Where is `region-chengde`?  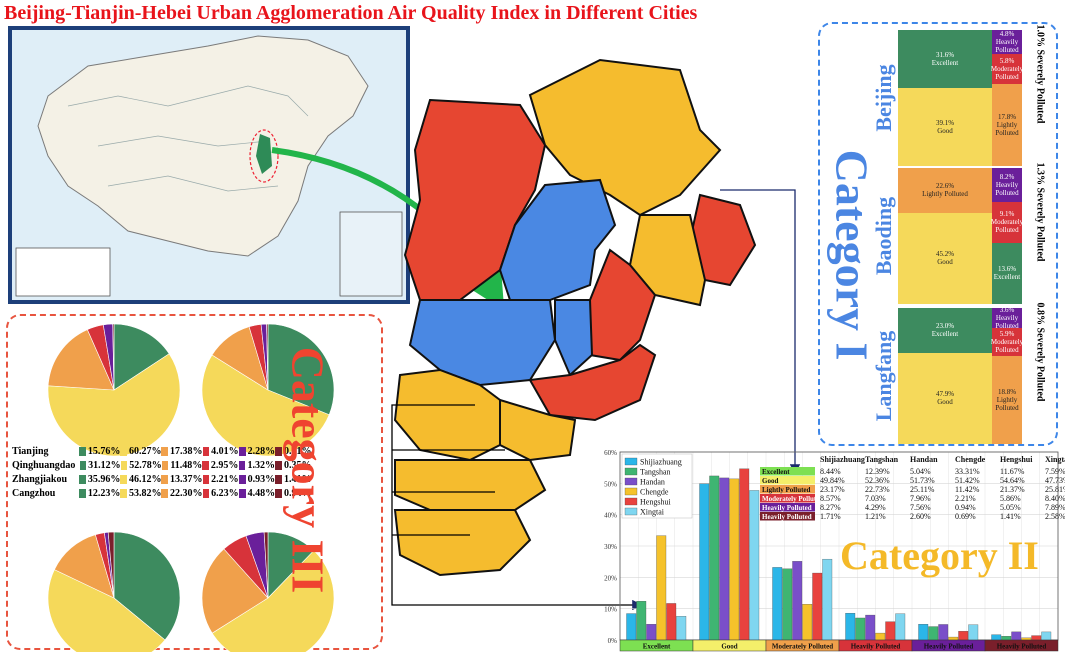 region-chengde is located at coordinates (625, 137).